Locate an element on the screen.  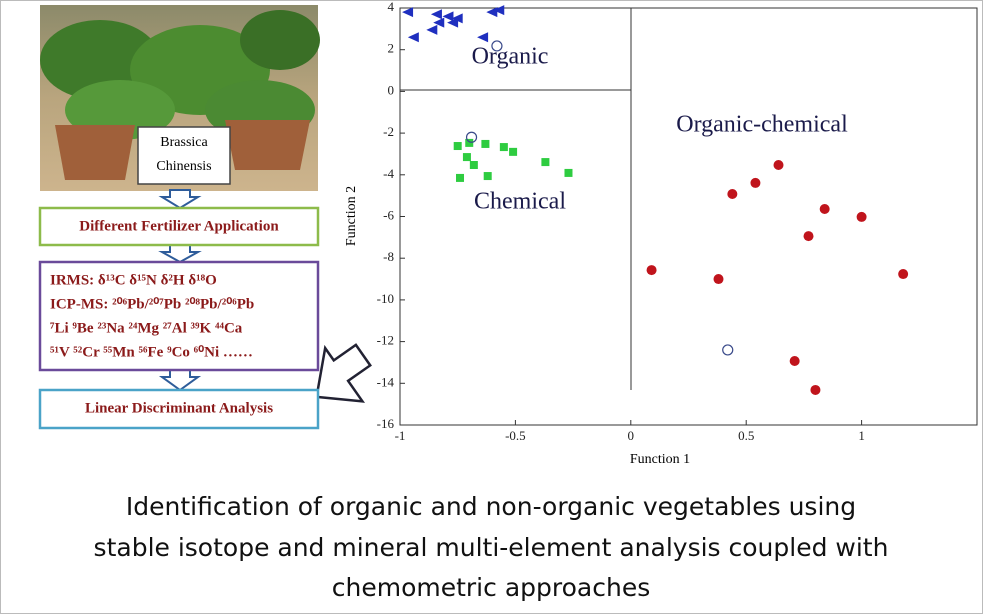
y-tick-label: -12 is located at coordinates (385, 340).